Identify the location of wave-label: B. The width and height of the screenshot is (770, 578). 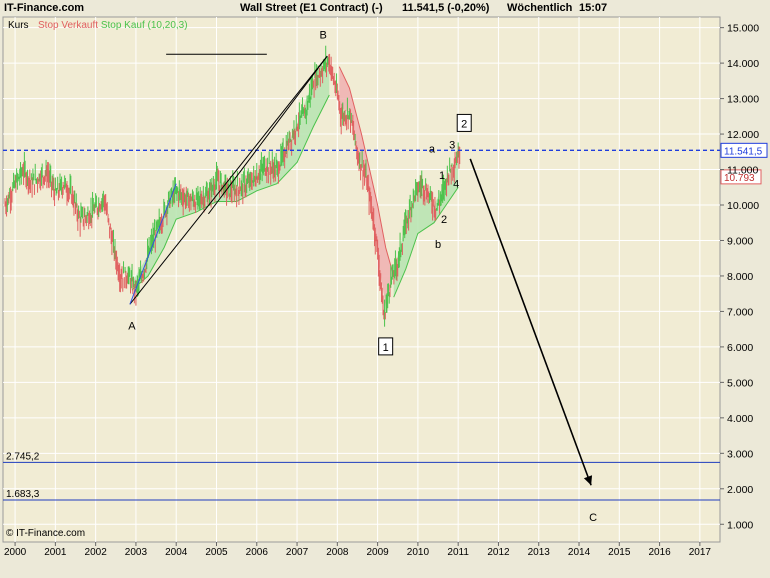
(323, 36).